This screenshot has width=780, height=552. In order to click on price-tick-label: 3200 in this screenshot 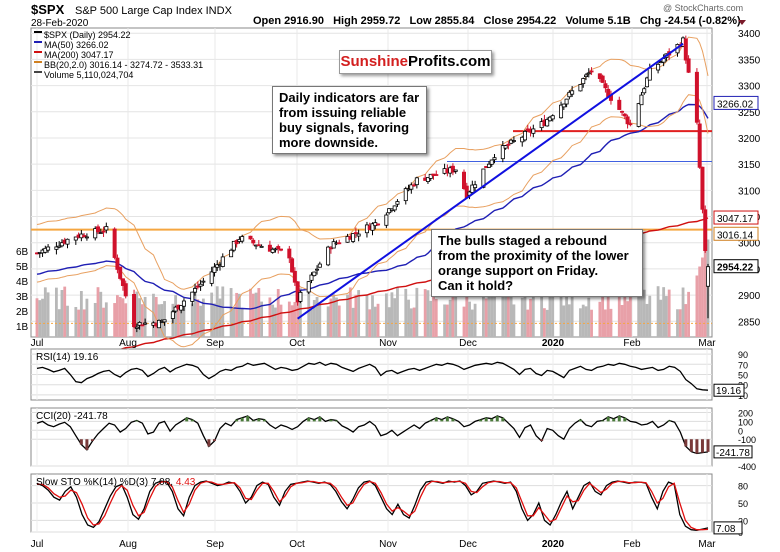, I will do `click(749, 139)`.